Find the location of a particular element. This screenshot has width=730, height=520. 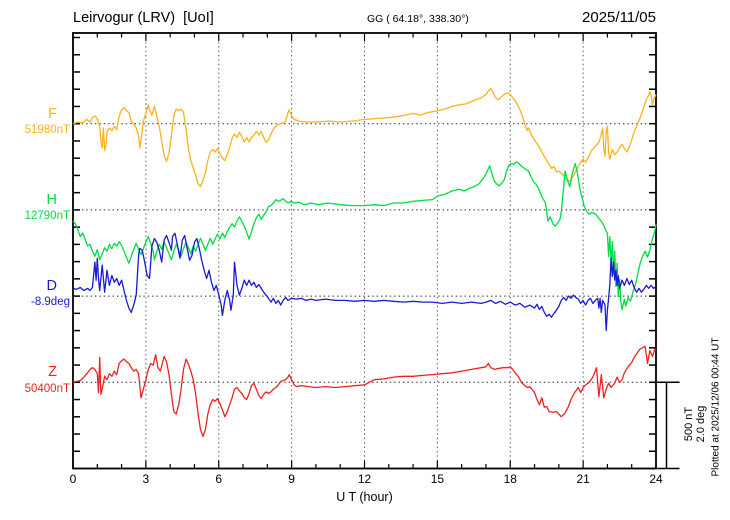

x-tick-label-0: 0 is located at coordinates (73, 479).